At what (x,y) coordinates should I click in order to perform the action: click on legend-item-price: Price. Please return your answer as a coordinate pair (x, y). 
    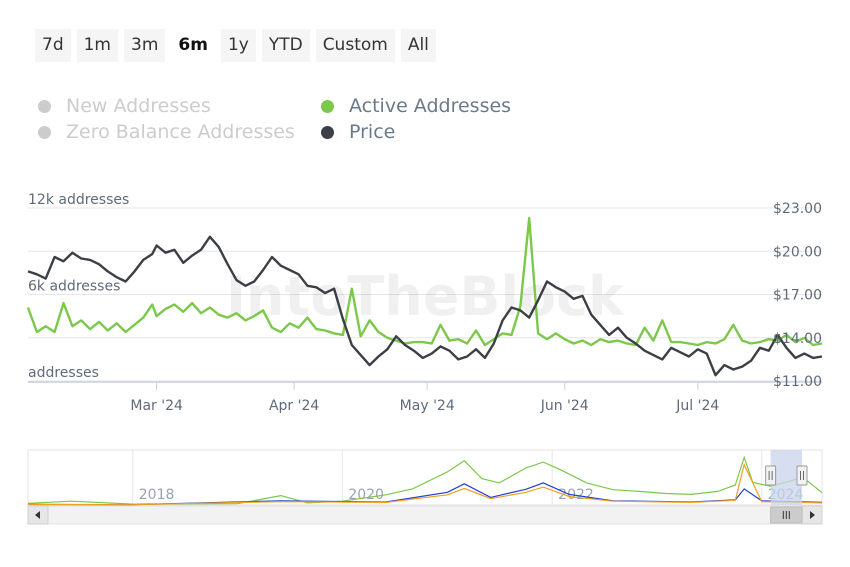
    Looking at the image, I should click on (451, 132).